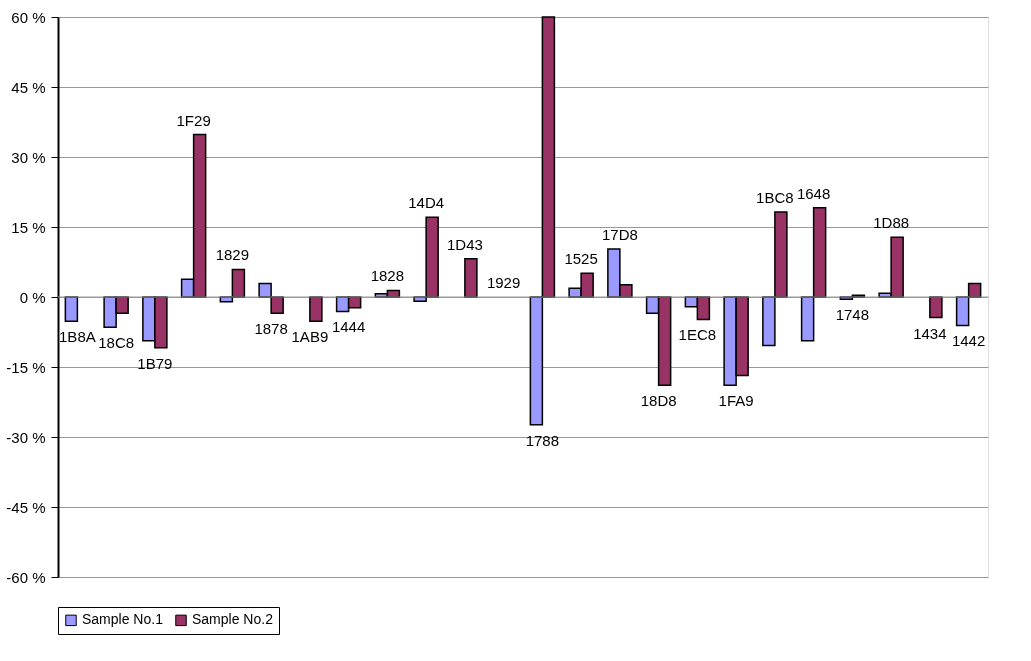 The image size is (1031, 661). What do you see at coordinates (852, 315) in the screenshot?
I see `x-tick-label: 1748` at bounding box center [852, 315].